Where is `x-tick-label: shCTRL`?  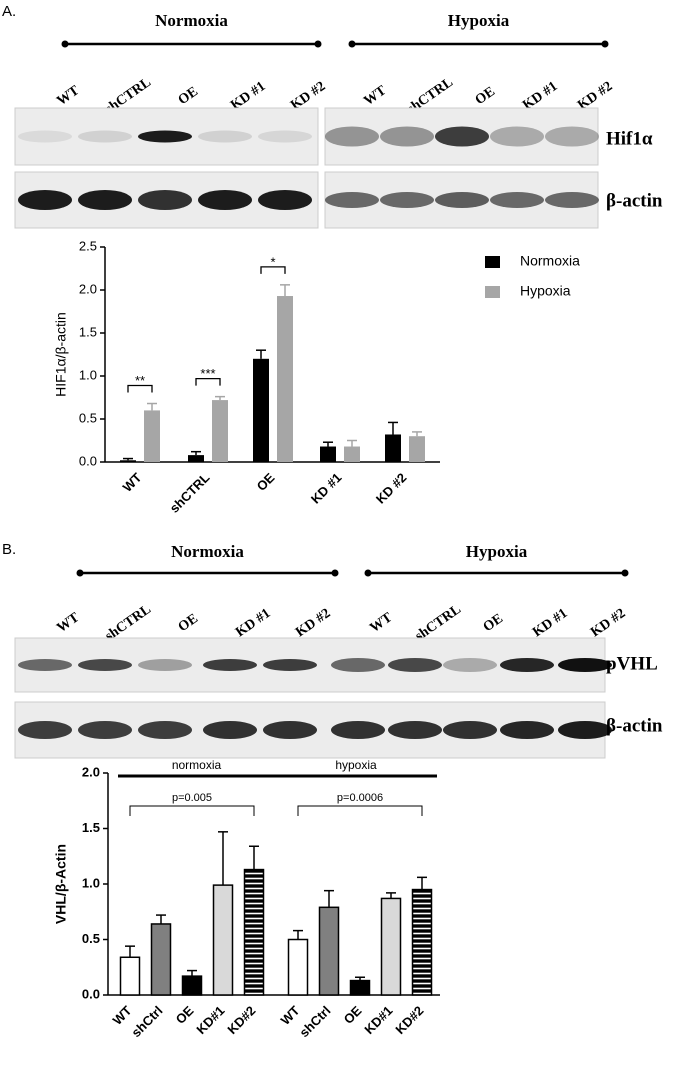 x-tick-label: shCTRL is located at coordinates (190, 493).